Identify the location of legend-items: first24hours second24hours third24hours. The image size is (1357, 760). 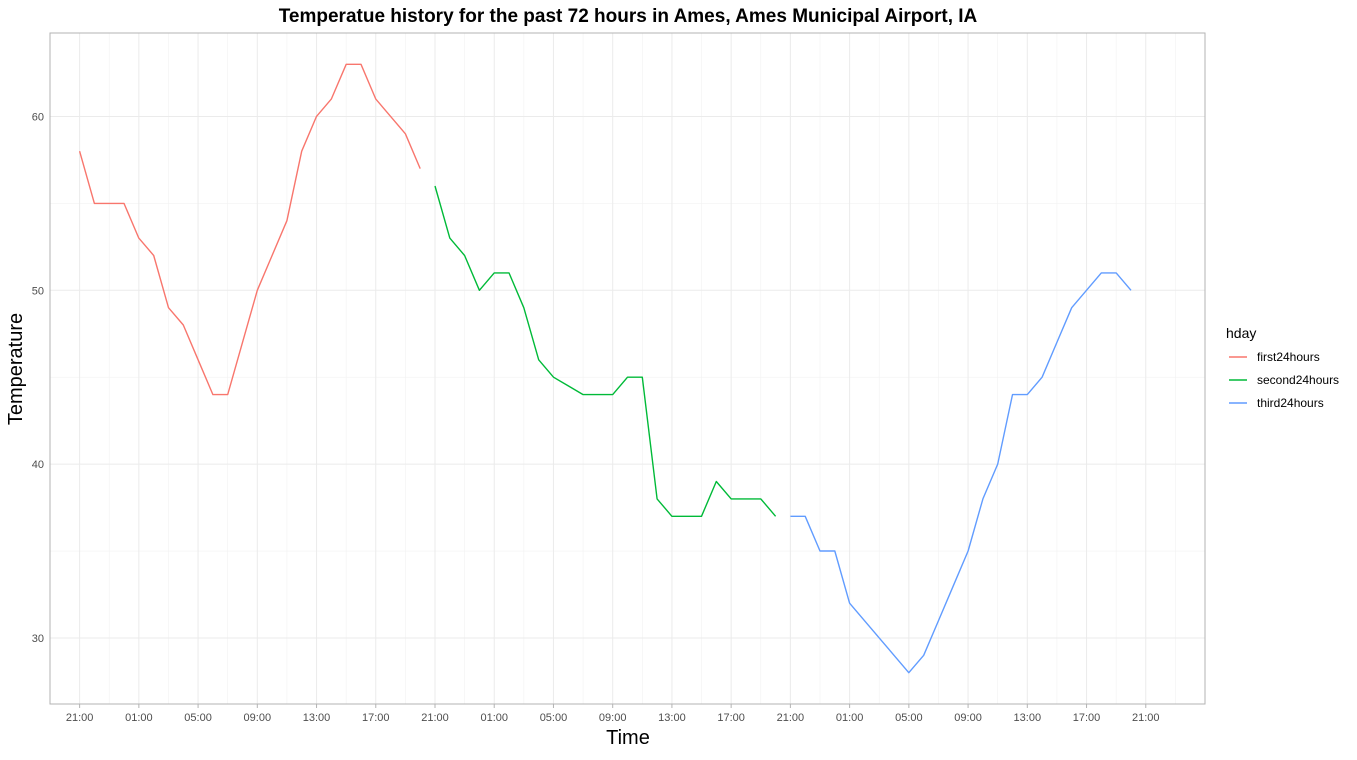
(1284, 380).